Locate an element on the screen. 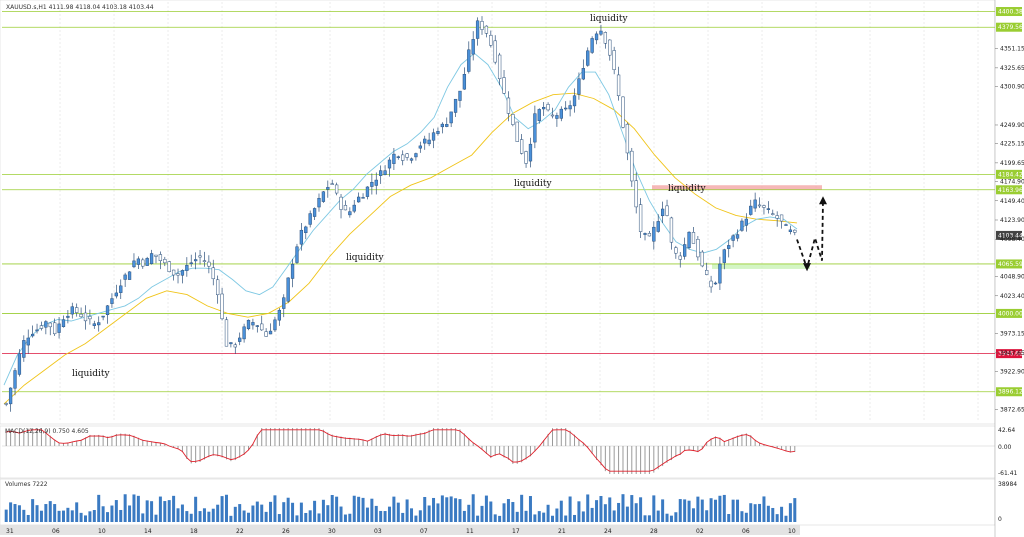 The width and height of the screenshot is (1024, 537). time-label: 30 is located at coordinates (332, 531).